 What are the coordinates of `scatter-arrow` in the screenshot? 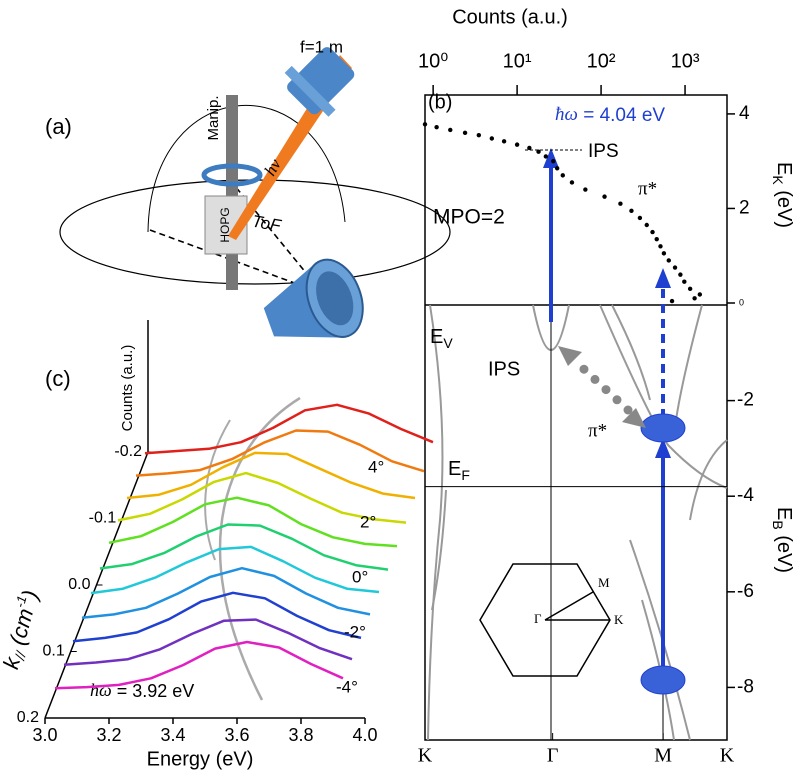 It's located at (601, 385).